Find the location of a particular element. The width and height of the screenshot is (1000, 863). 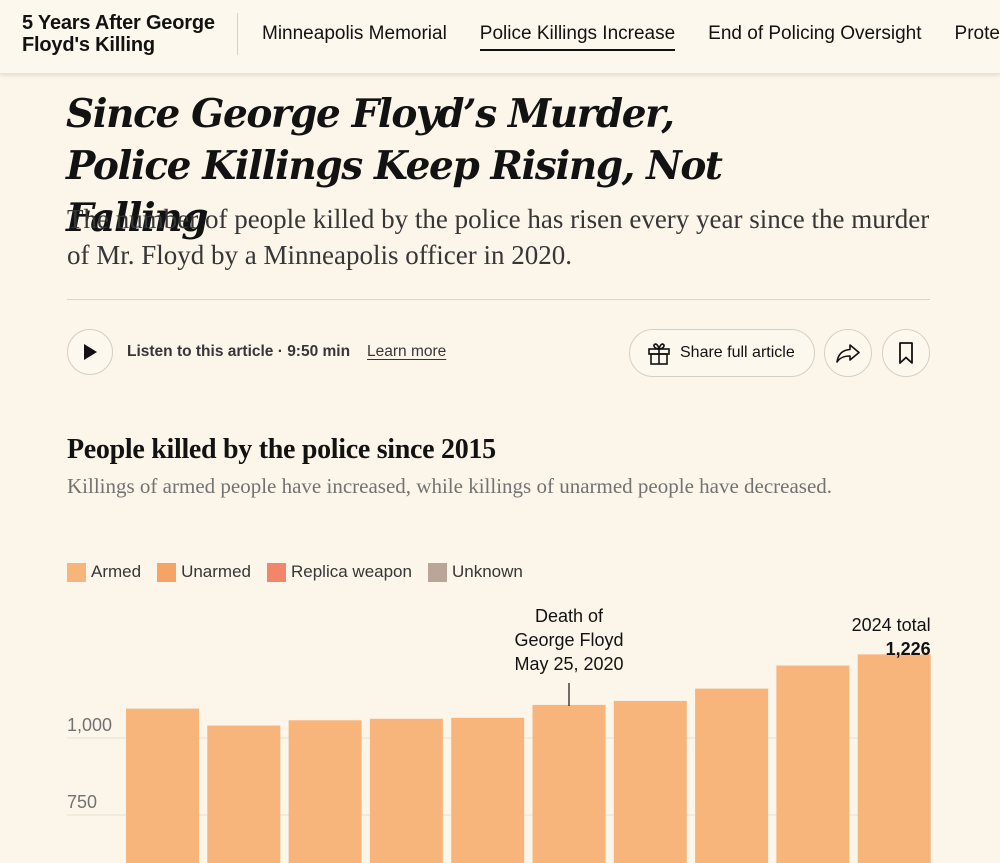

nav-link-police-killings-increase: Police Killings Increase is located at coordinates (577, 36).